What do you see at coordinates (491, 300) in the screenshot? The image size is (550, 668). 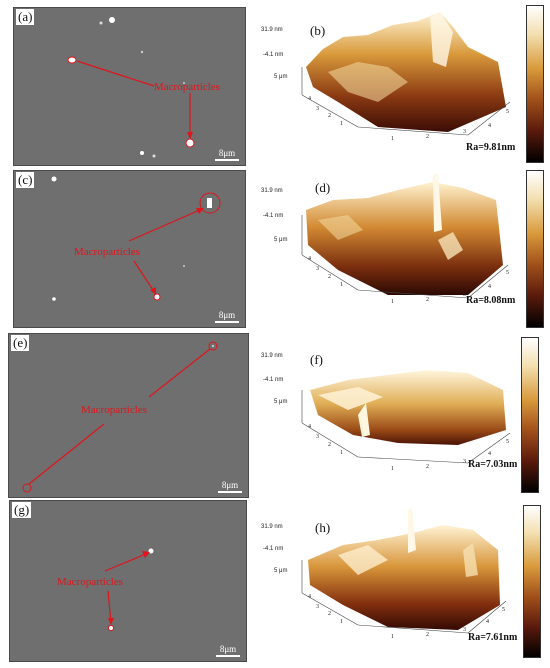 I see `roughness-value-d: Ra=8.08nm` at bounding box center [491, 300].